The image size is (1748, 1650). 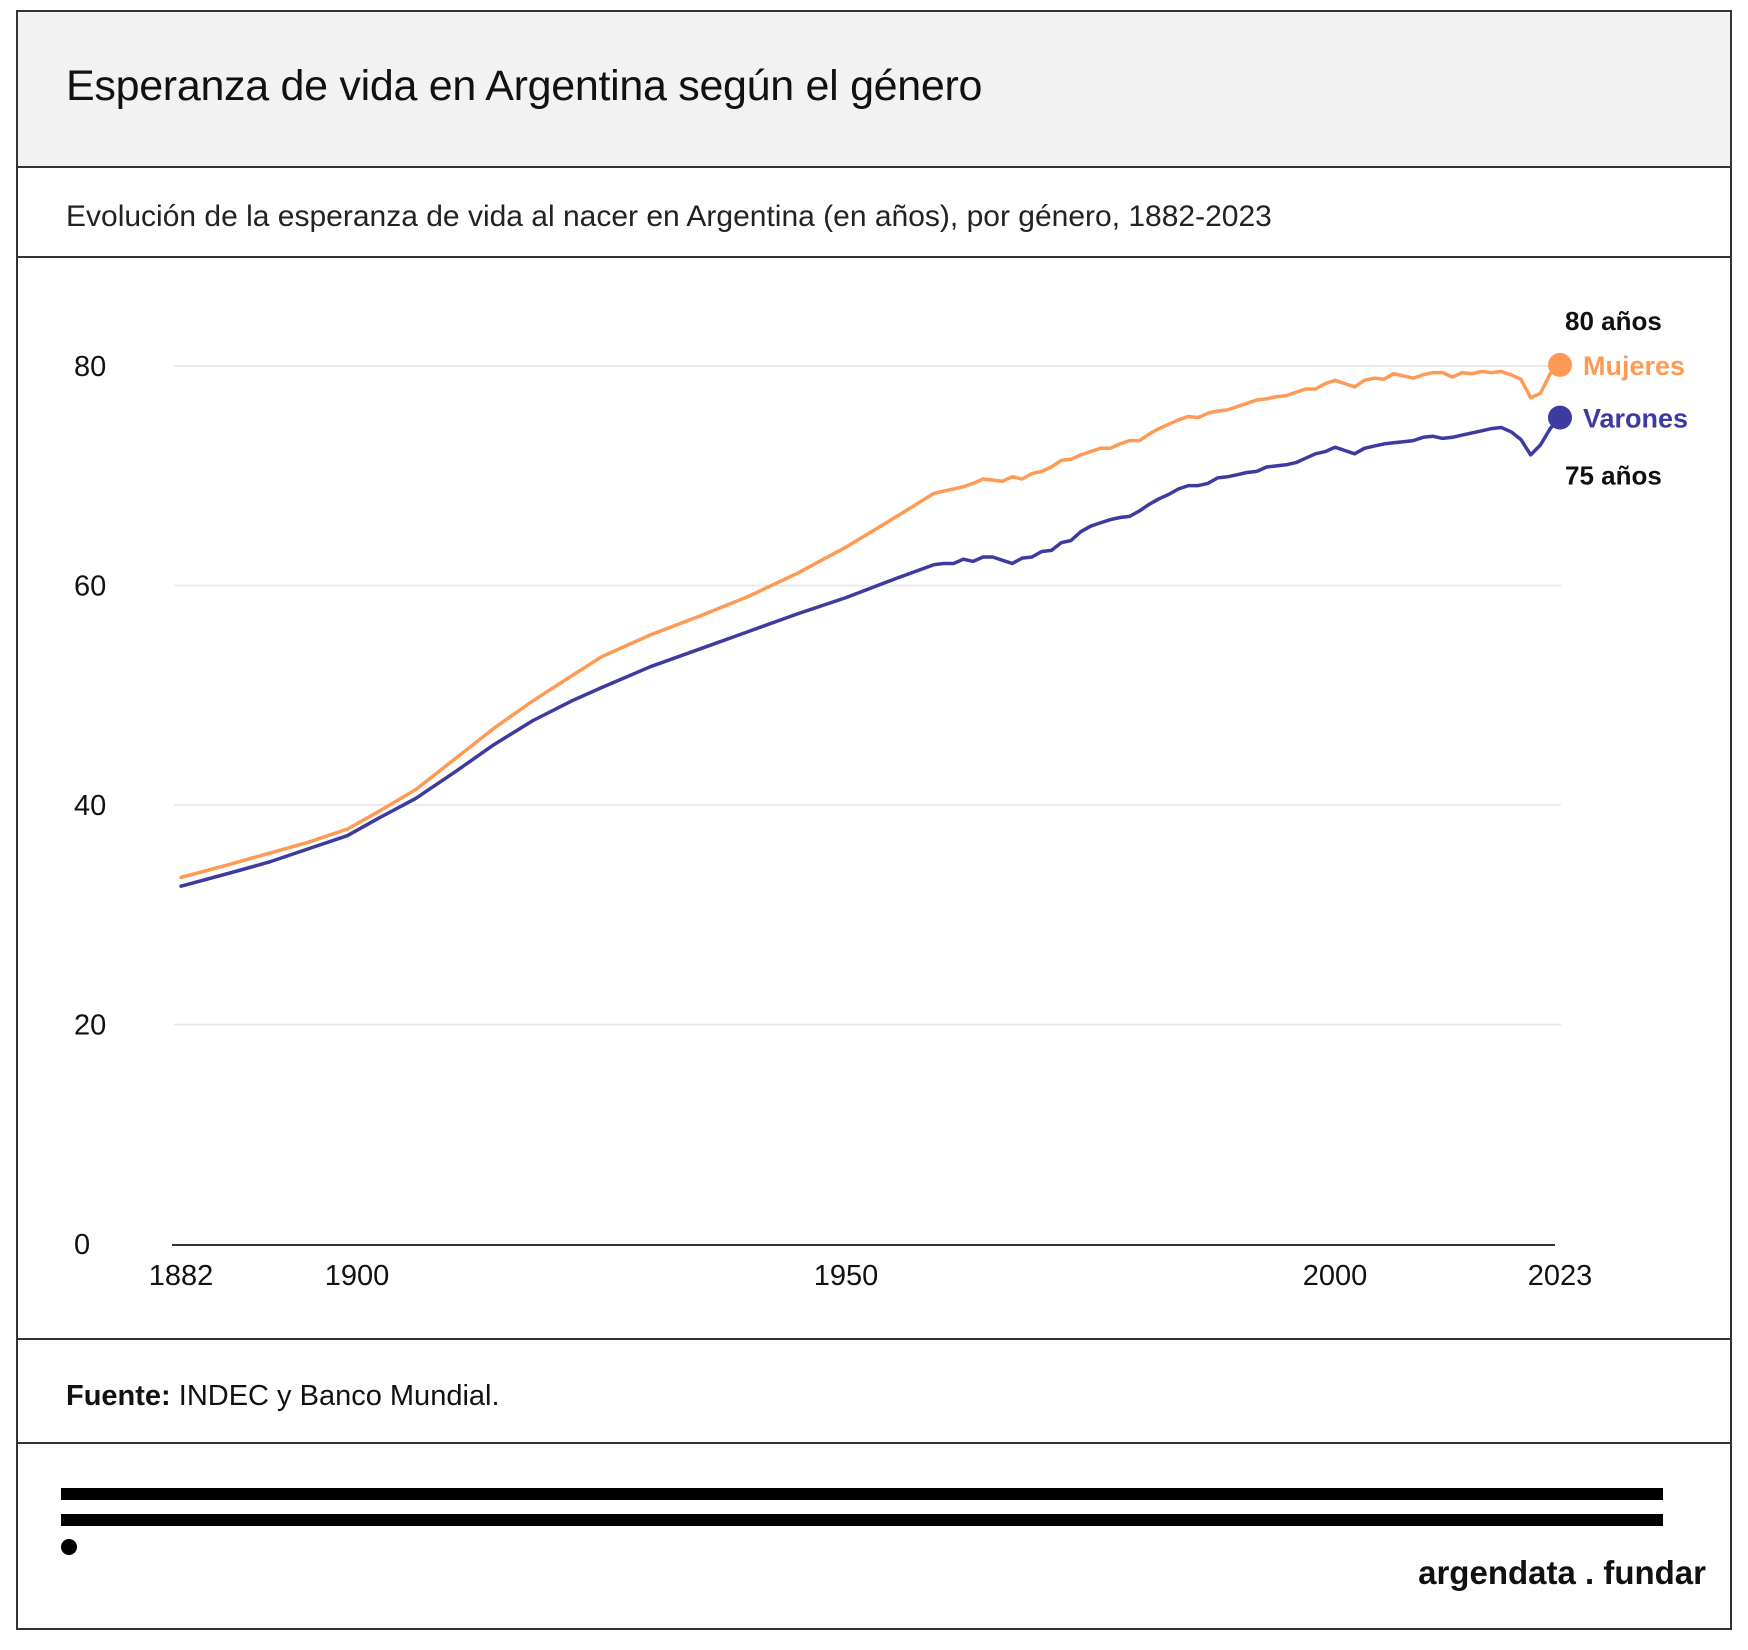 I want to click on y-tick-labels: 0 20 40 60 80, so click(x=90, y=806).